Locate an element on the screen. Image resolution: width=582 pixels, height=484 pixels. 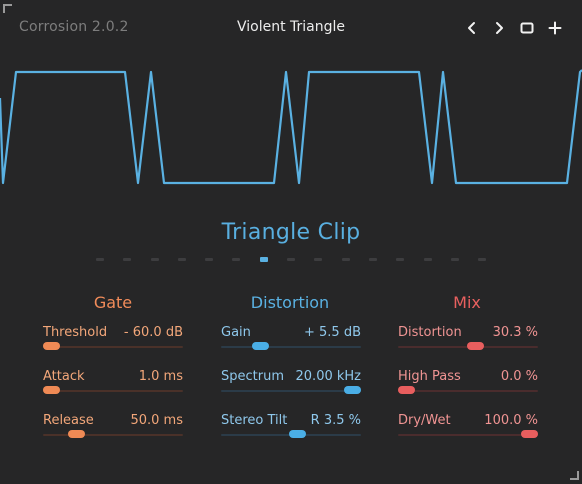
distortion-mode-title: Triangle Clip is located at coordinates (291, 232).